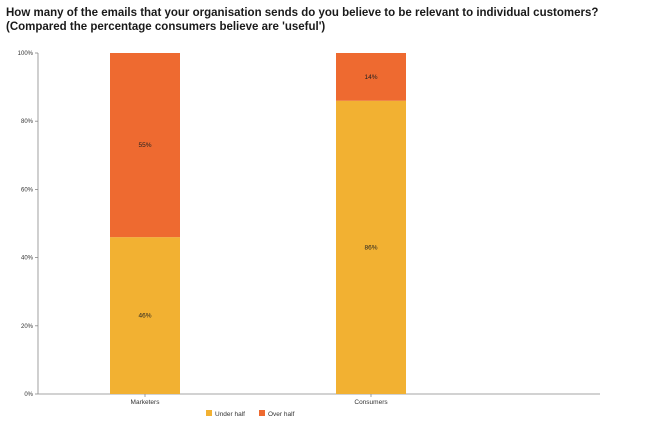  What do you see at coordinates (27, 259) in the screenshot?
I see `y-tick-label: 40%` at bounding box center [27, 259].